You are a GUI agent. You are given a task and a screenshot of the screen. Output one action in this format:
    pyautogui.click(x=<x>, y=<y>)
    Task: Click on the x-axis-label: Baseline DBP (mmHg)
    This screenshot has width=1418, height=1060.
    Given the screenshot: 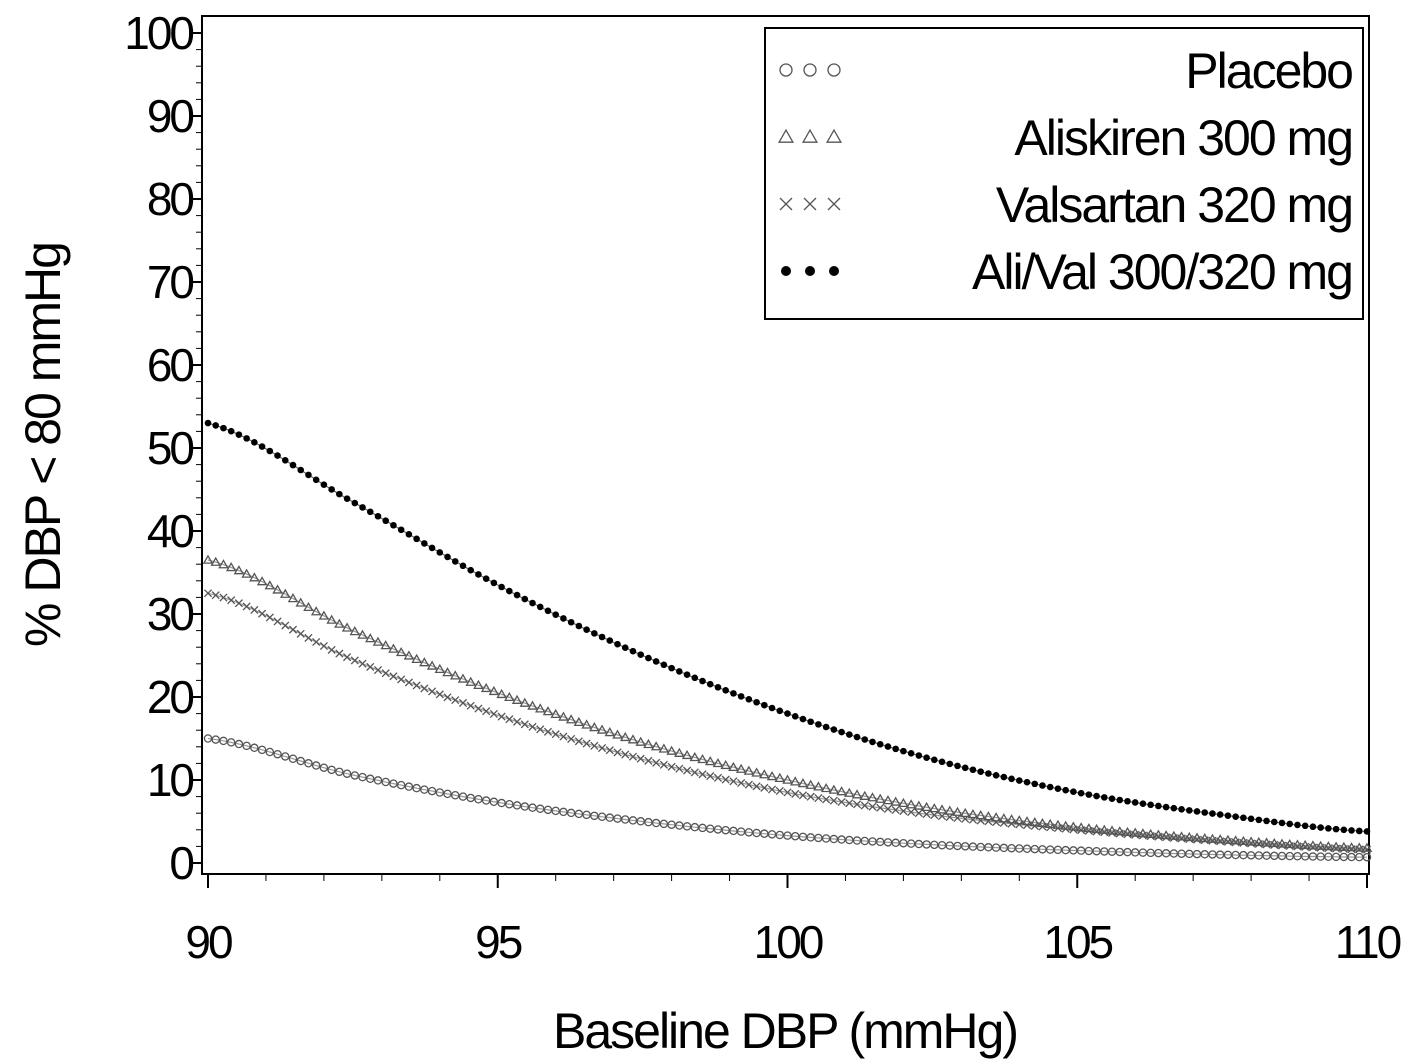 What is the action you would take?
    pyautogui.click(x=785, y=1031)
    